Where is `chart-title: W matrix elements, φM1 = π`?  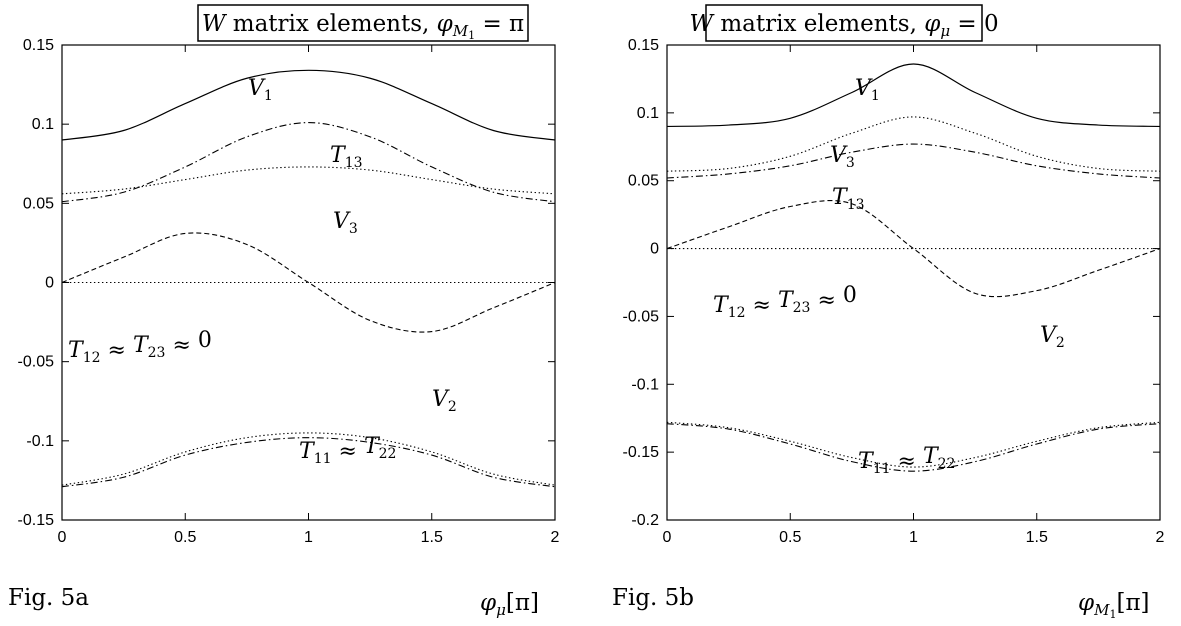
chart-title: W matrix elements, φM1 = π is located at coordinates (363, 26).